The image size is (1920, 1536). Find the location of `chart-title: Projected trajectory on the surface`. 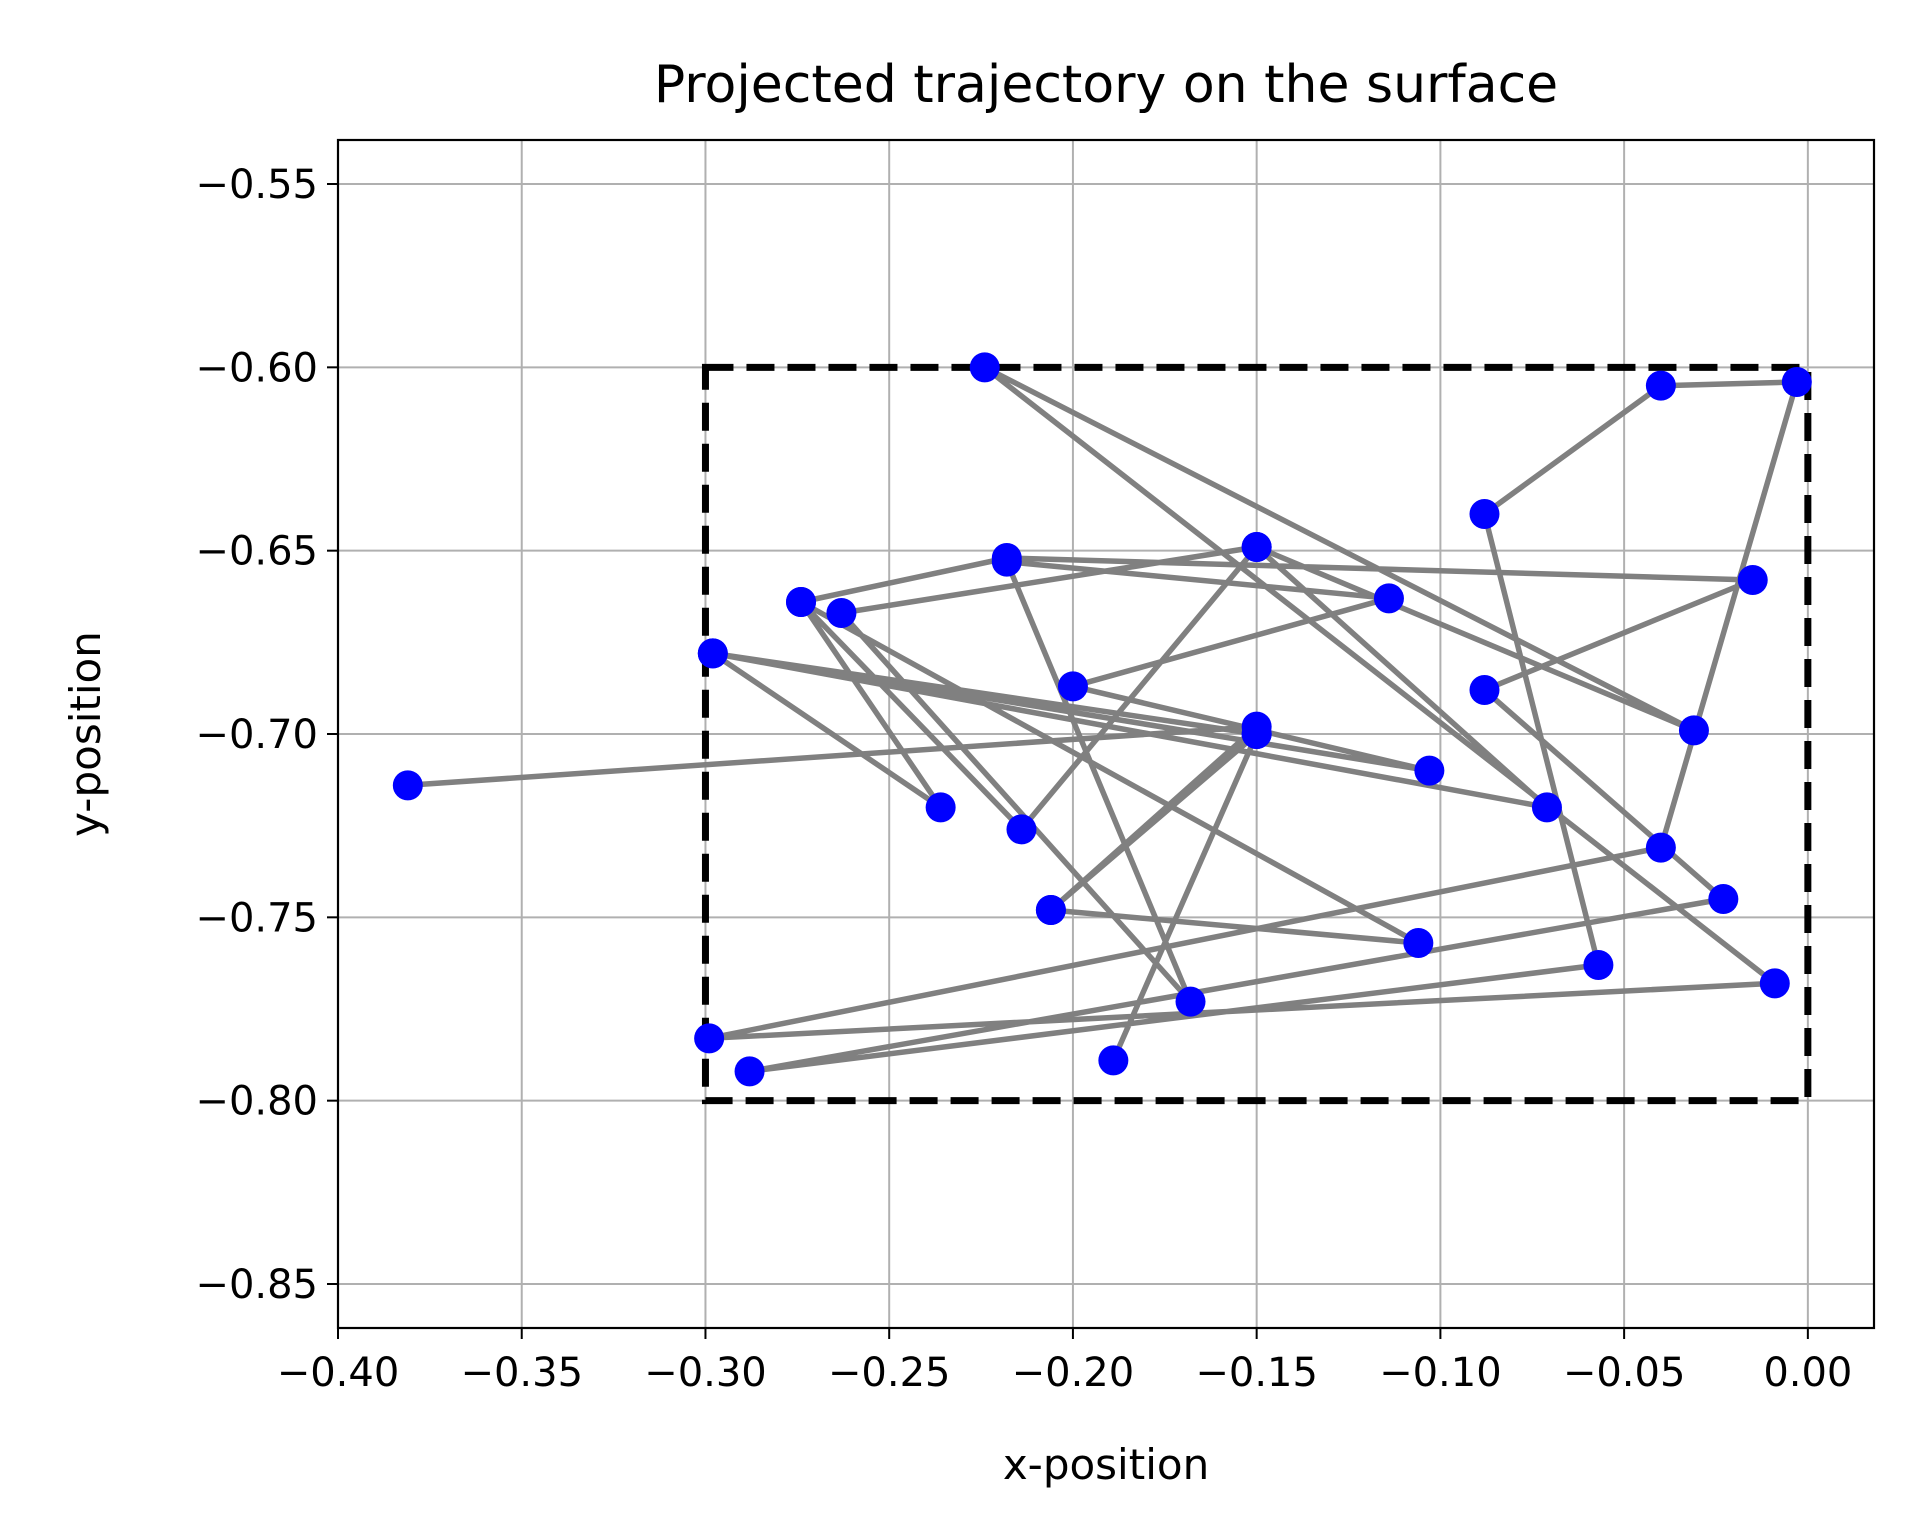

chart-title: Projected trajectory on the surface is located at coordinates (1106, 85).